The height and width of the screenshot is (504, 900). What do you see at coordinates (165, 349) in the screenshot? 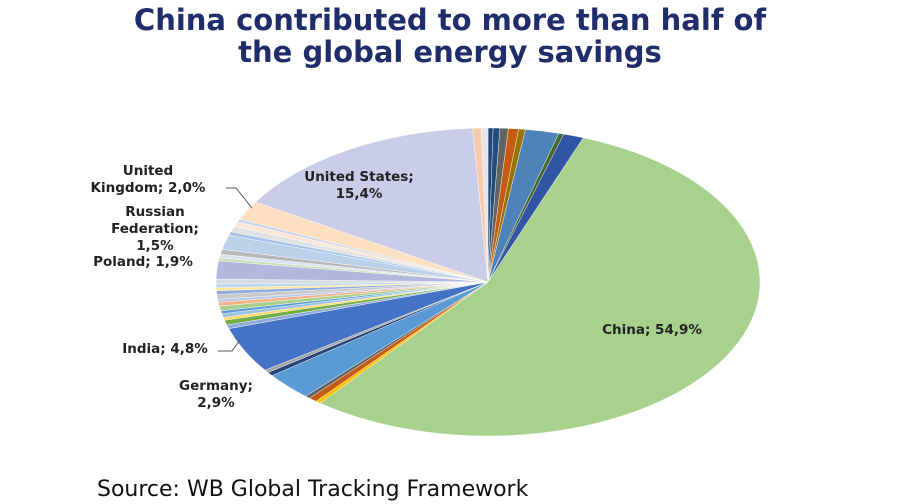
I see `slice-label: India; 4,8%` at bounding box center [165, 349].